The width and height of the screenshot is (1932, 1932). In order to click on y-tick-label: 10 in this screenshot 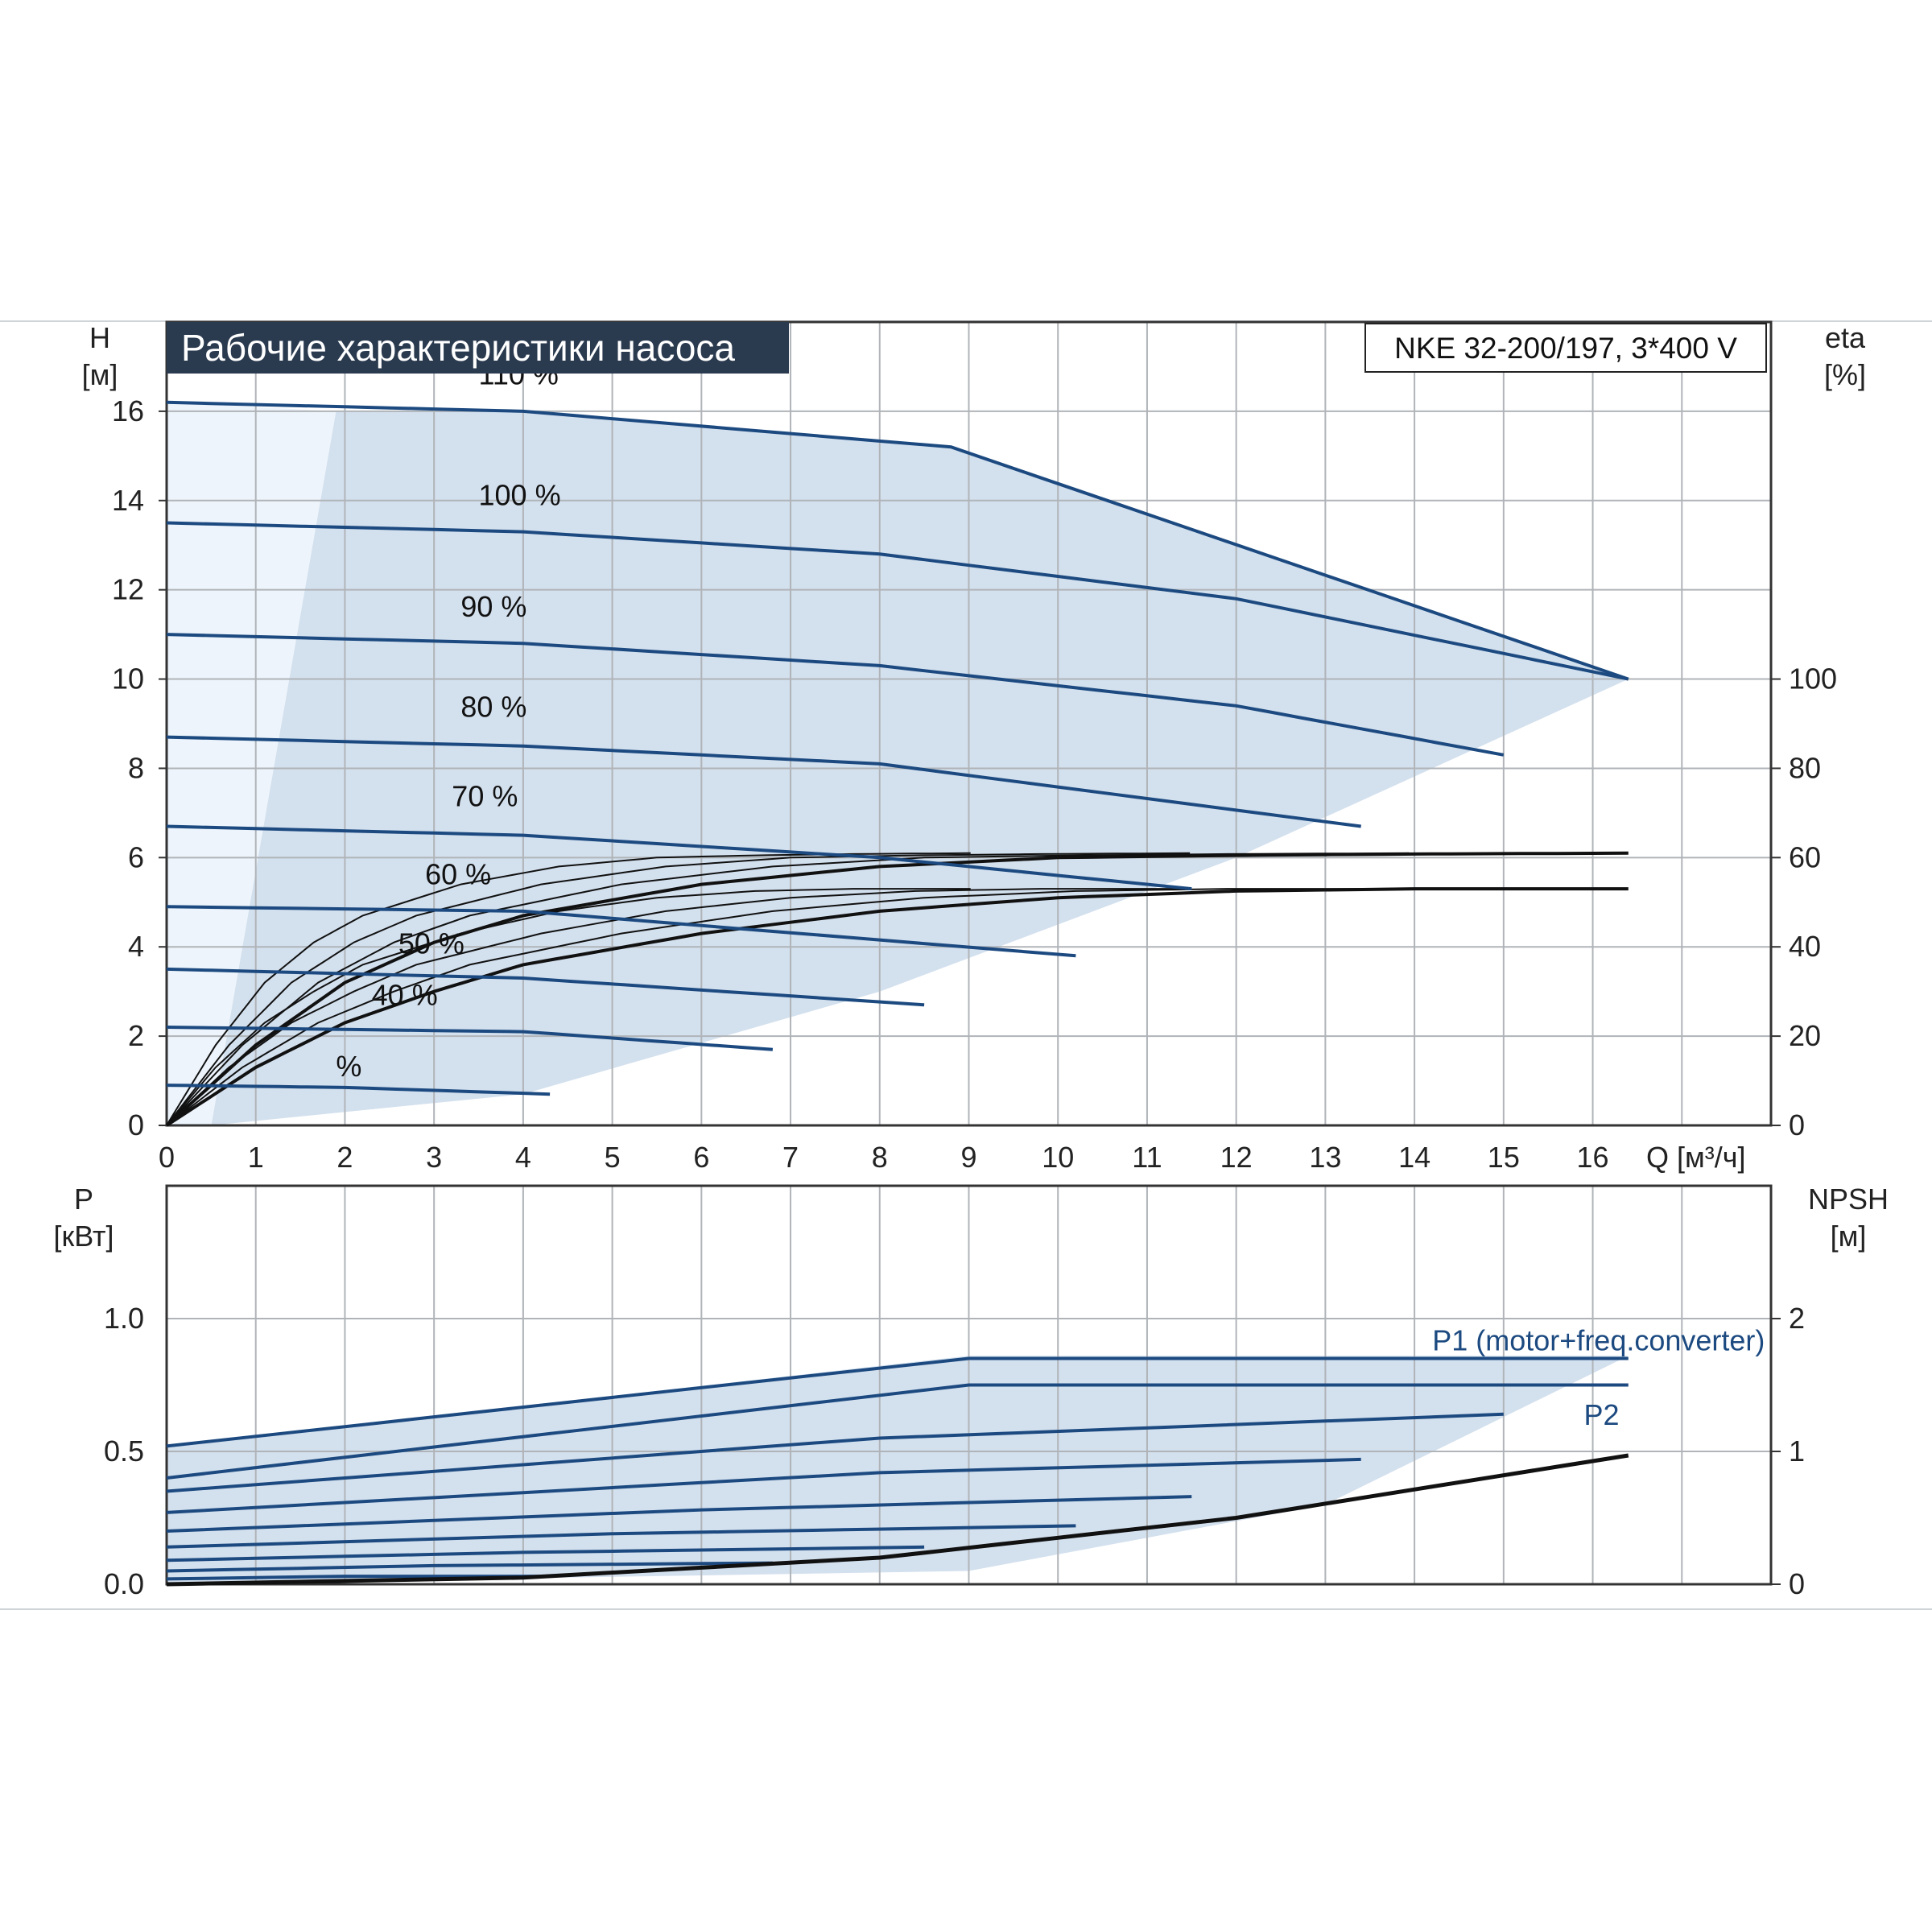, I will do `click(128, 679)`.